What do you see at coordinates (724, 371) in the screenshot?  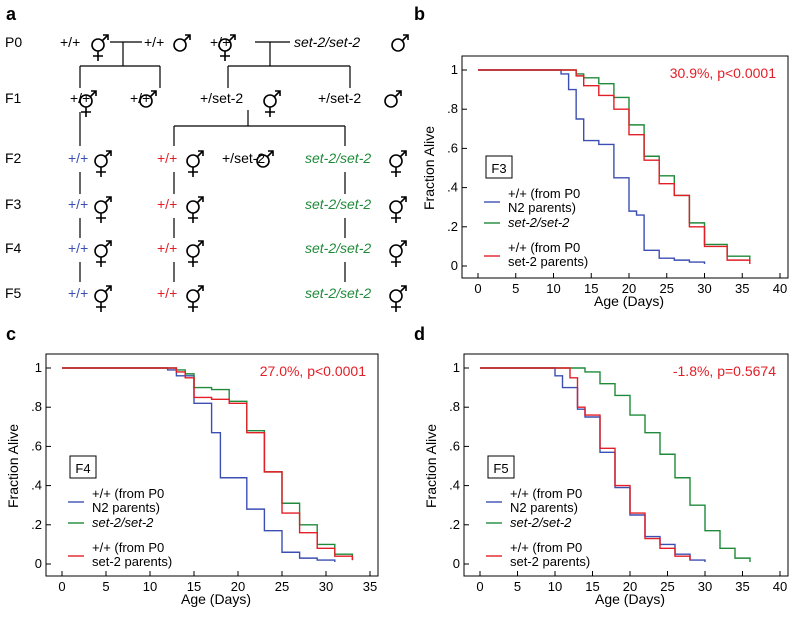 I see `stat-annotation: -1.8%, p=0.5674` at bounding box center [724, 371].